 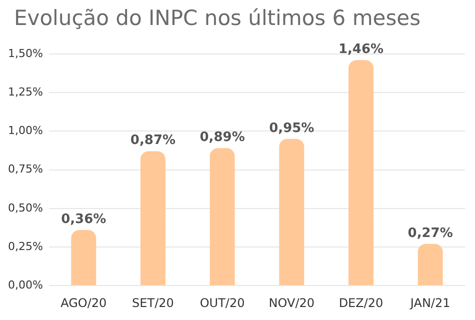 What do you see at coordinates (83, 219) in the screenshot?
I see `data-label: 0,36%` at bounding box center [83, 219].